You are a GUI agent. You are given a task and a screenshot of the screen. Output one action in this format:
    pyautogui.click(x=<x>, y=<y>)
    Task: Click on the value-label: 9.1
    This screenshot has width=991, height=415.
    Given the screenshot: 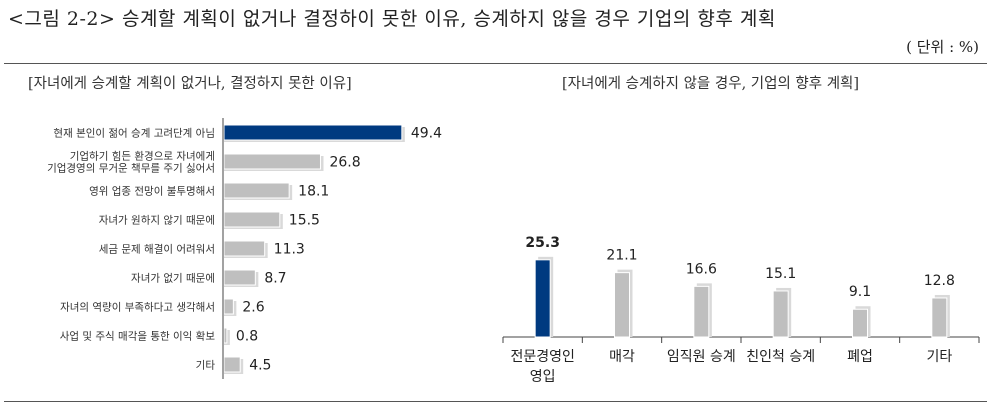 What is the action you would take?
    pyautogui.click(x=860, y=292)
    